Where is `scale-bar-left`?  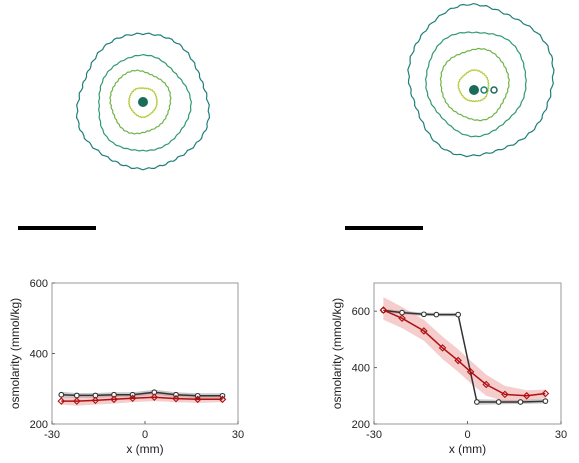 scale-bar-left is located at coordinates (57, 228).